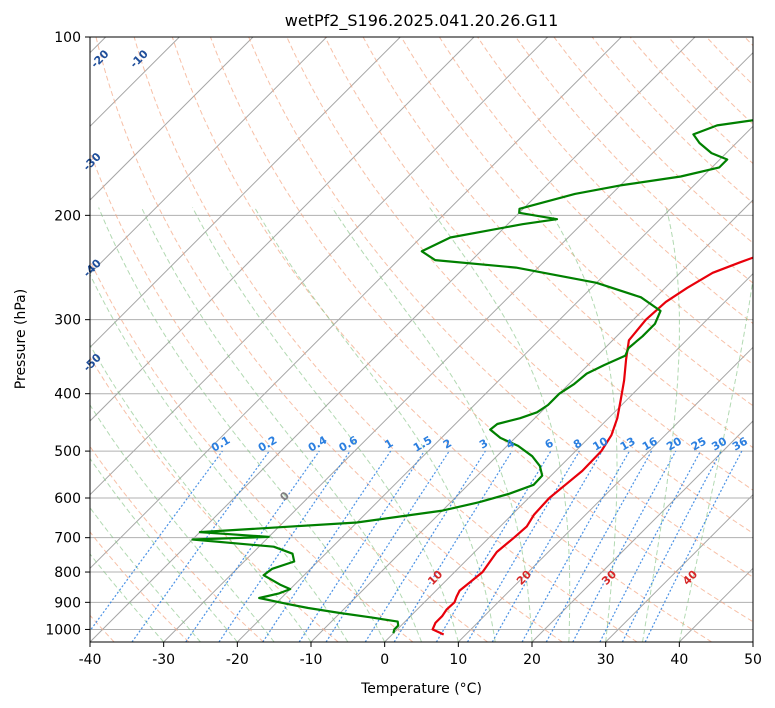 The height and width of the screenshot is (708, 775). I want to click on y-tick-label: 700, so click(67, 539).